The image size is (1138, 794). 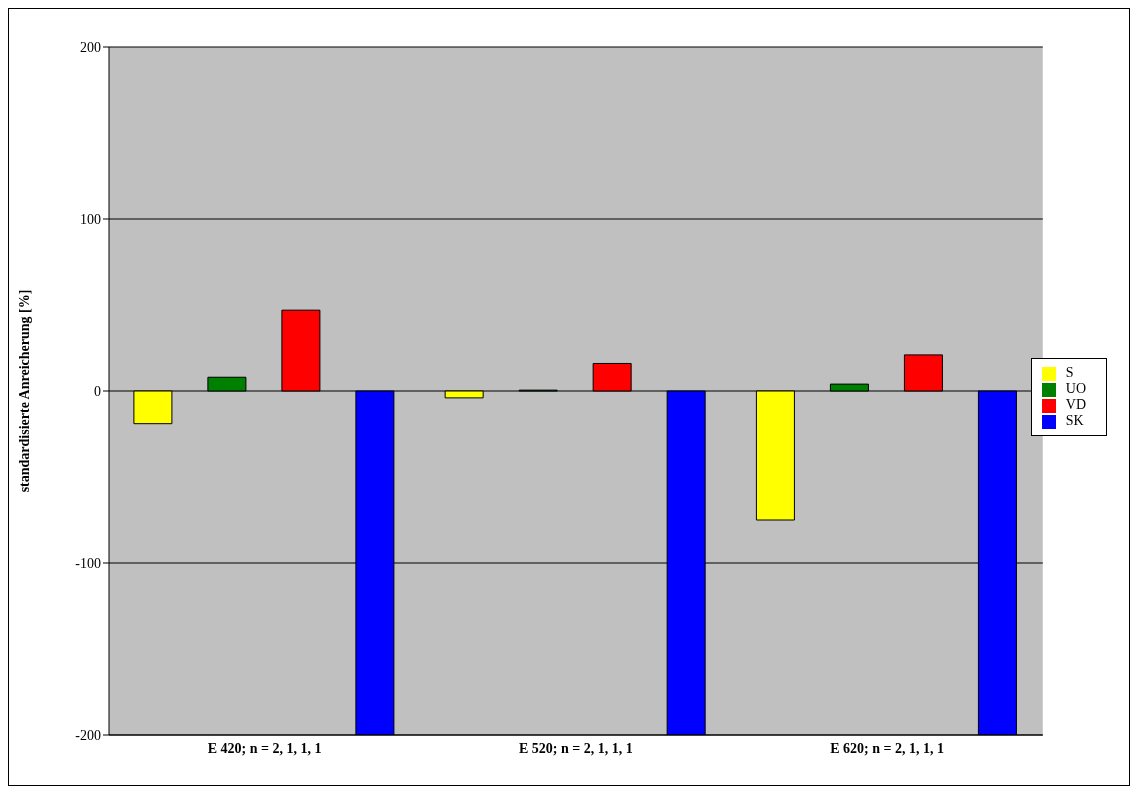 What do you see at coordinates (264, 748) in the screenshot?
I see `x-tick-label: E 420; n = 2, 1, 1, 1` at bounding box center [264, 748].